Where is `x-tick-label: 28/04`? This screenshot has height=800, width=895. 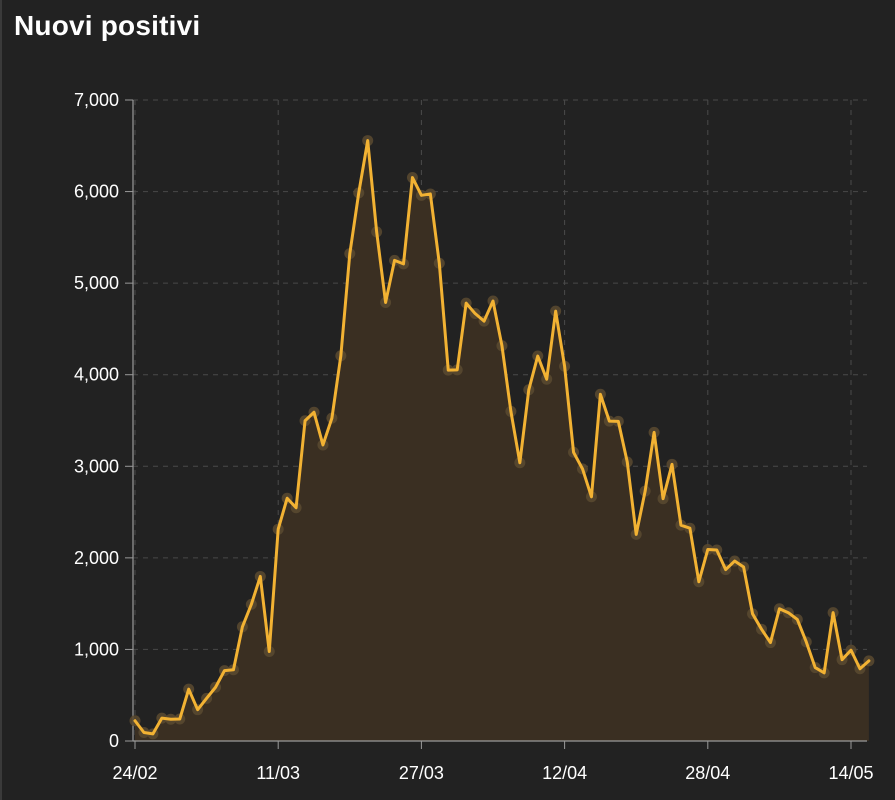
x-tick-label: 28/04 is located at coordinates (707, 773).